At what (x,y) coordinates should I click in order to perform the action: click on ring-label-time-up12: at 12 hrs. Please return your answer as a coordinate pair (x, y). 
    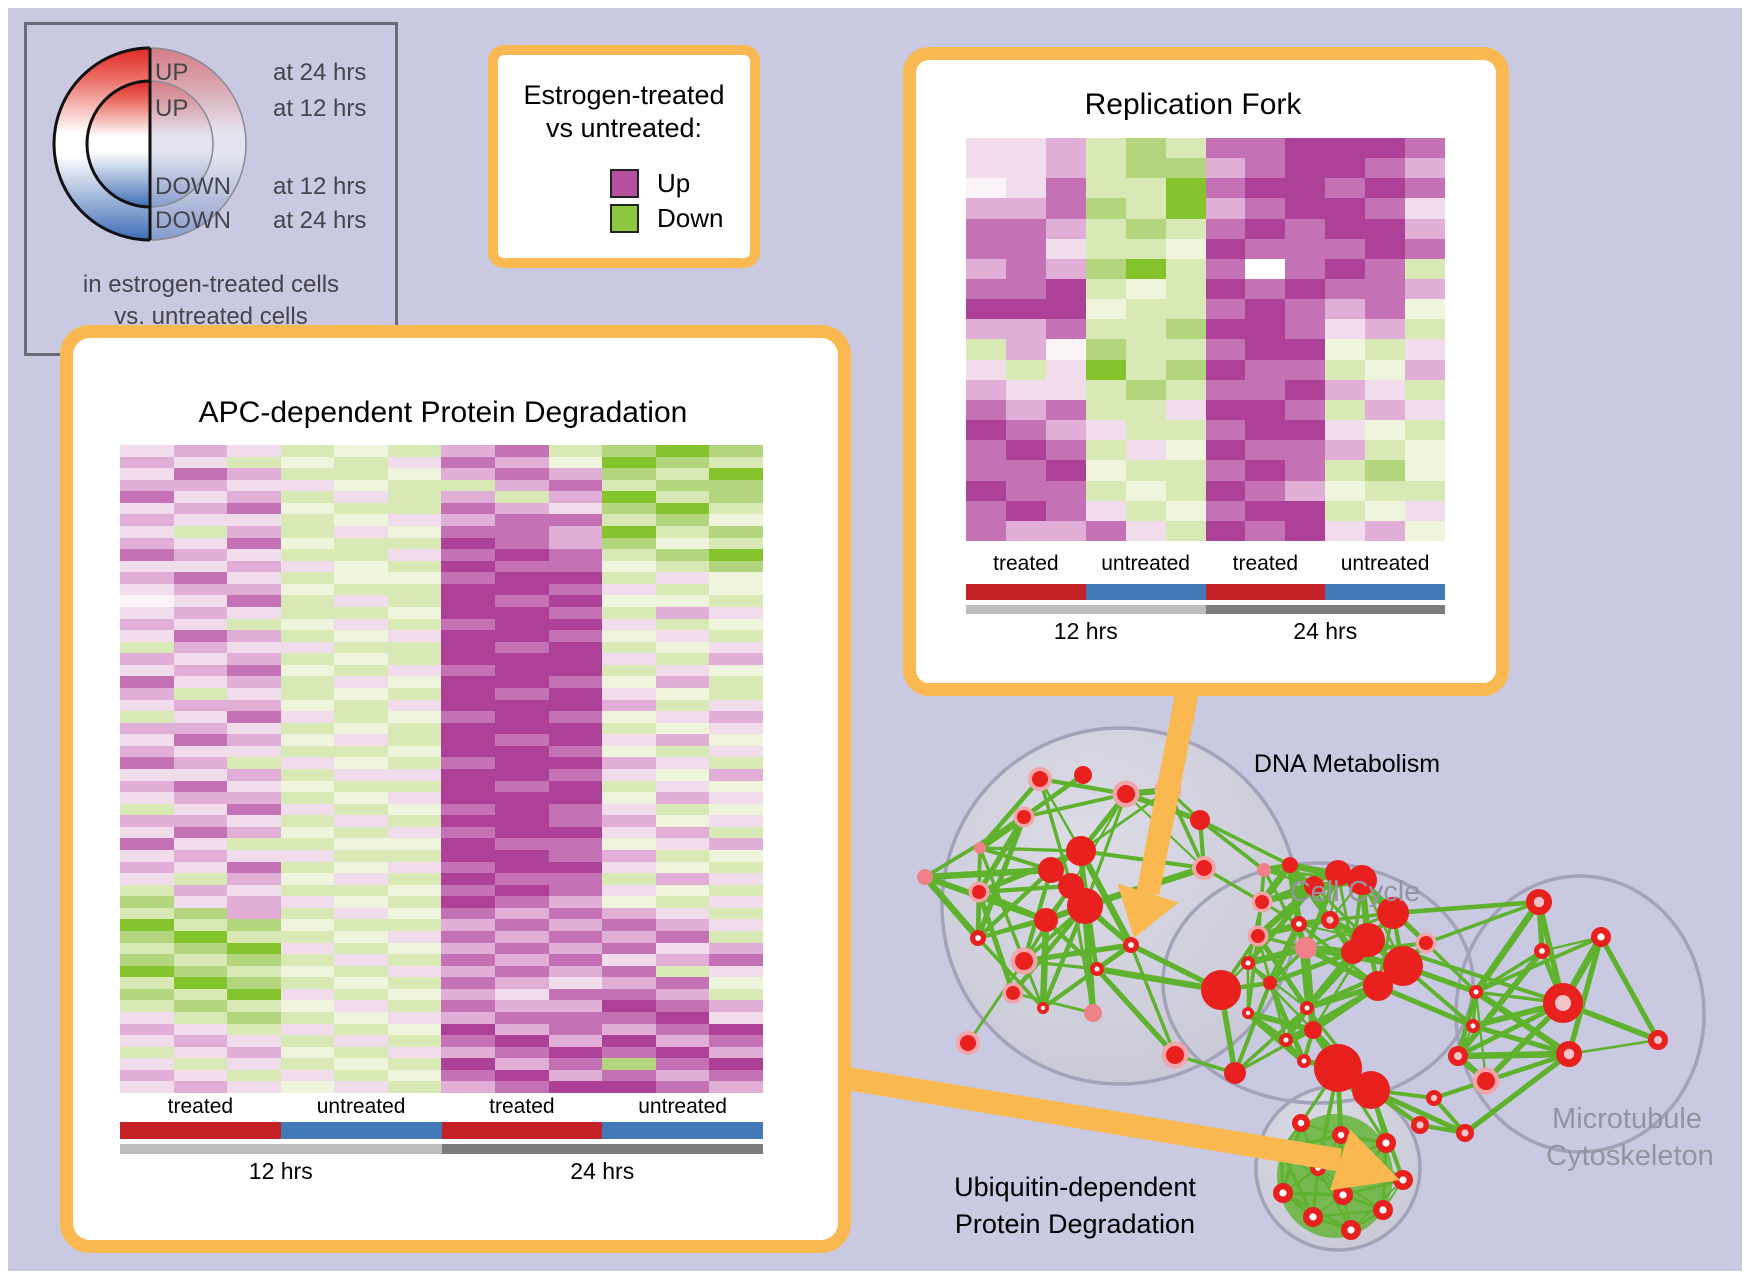
    Looking at the image, I should click on (320, 108).